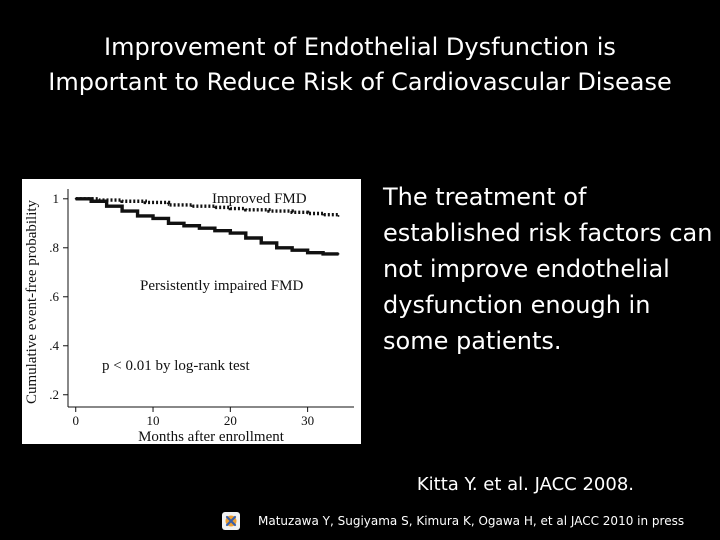  Describe the element at coordinates (211, 436) in the screenshot. I see `x-axis-label: Months after enrollment` at that location.